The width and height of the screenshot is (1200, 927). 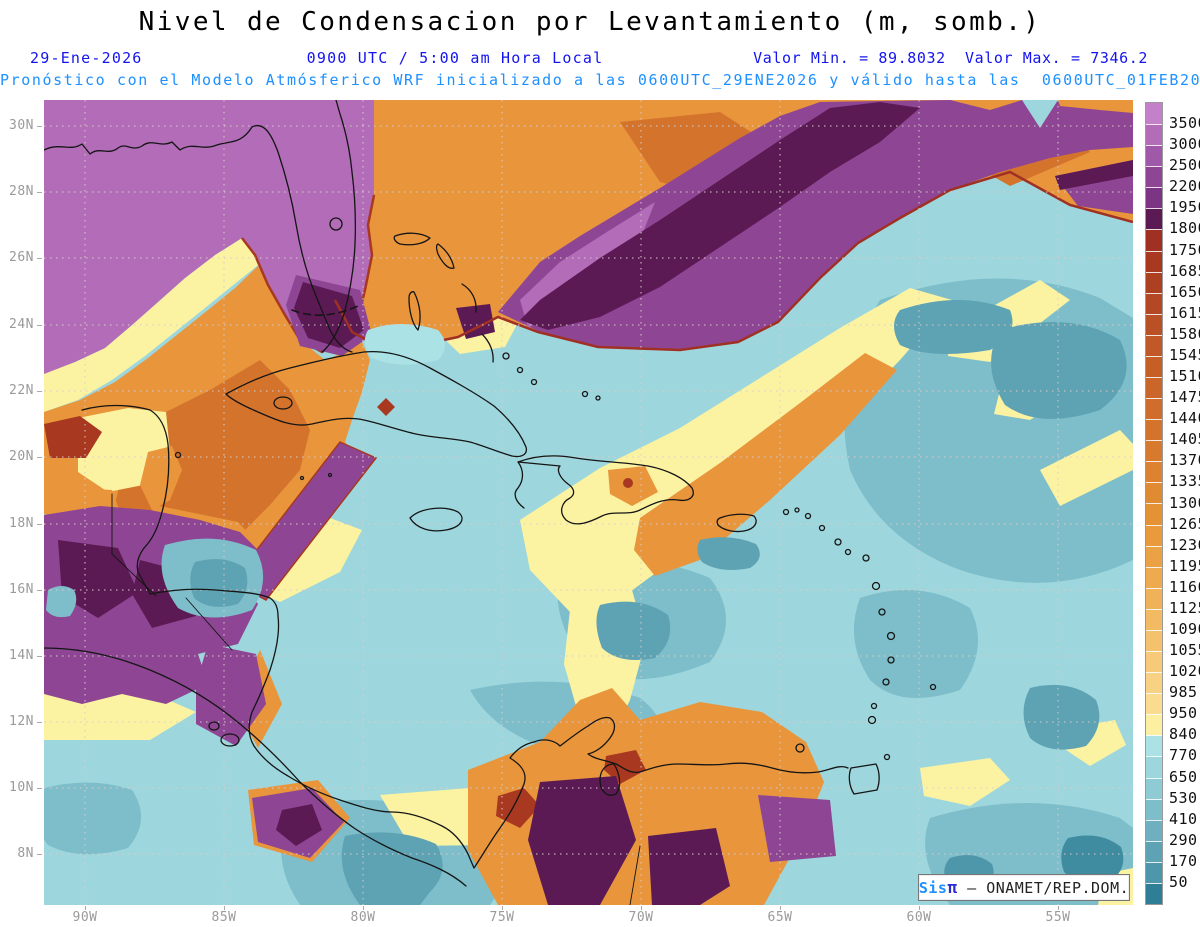 What do you see at coordinates (1183, 860) in the screenshot?
I see `colorbar-value-label: 170` at bounding box center [1183, 860].